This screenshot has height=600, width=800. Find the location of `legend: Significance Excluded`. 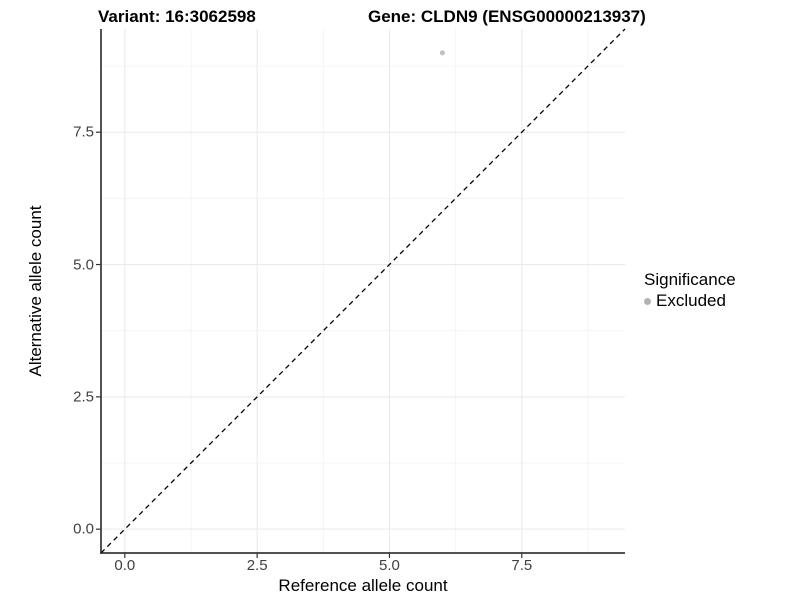

legend: Significance Excluded is located at coordinates (690, 290).